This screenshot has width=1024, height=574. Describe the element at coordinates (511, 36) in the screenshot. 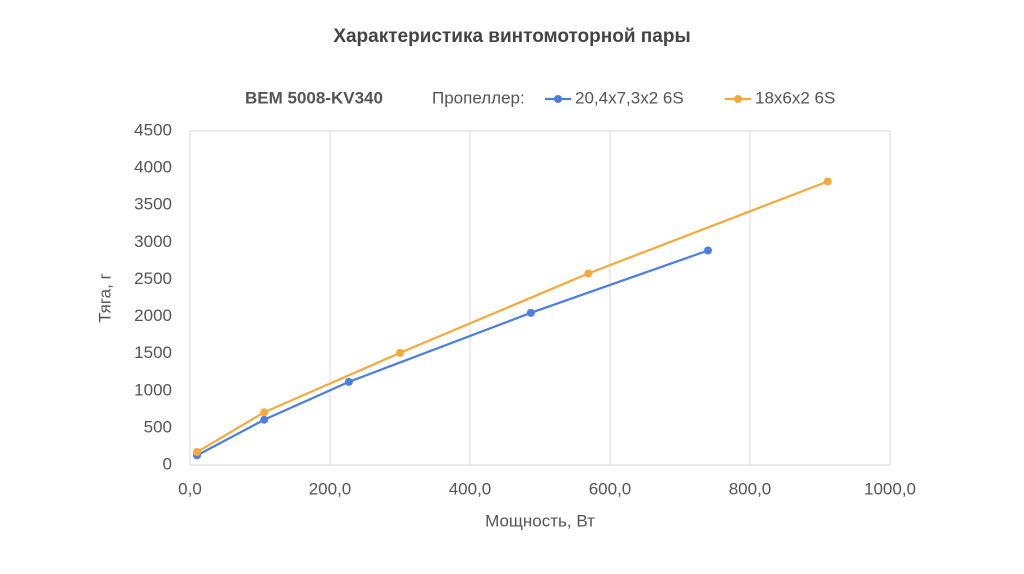

I see `chart-title: Характеристика винтомоторной пары` at that location.